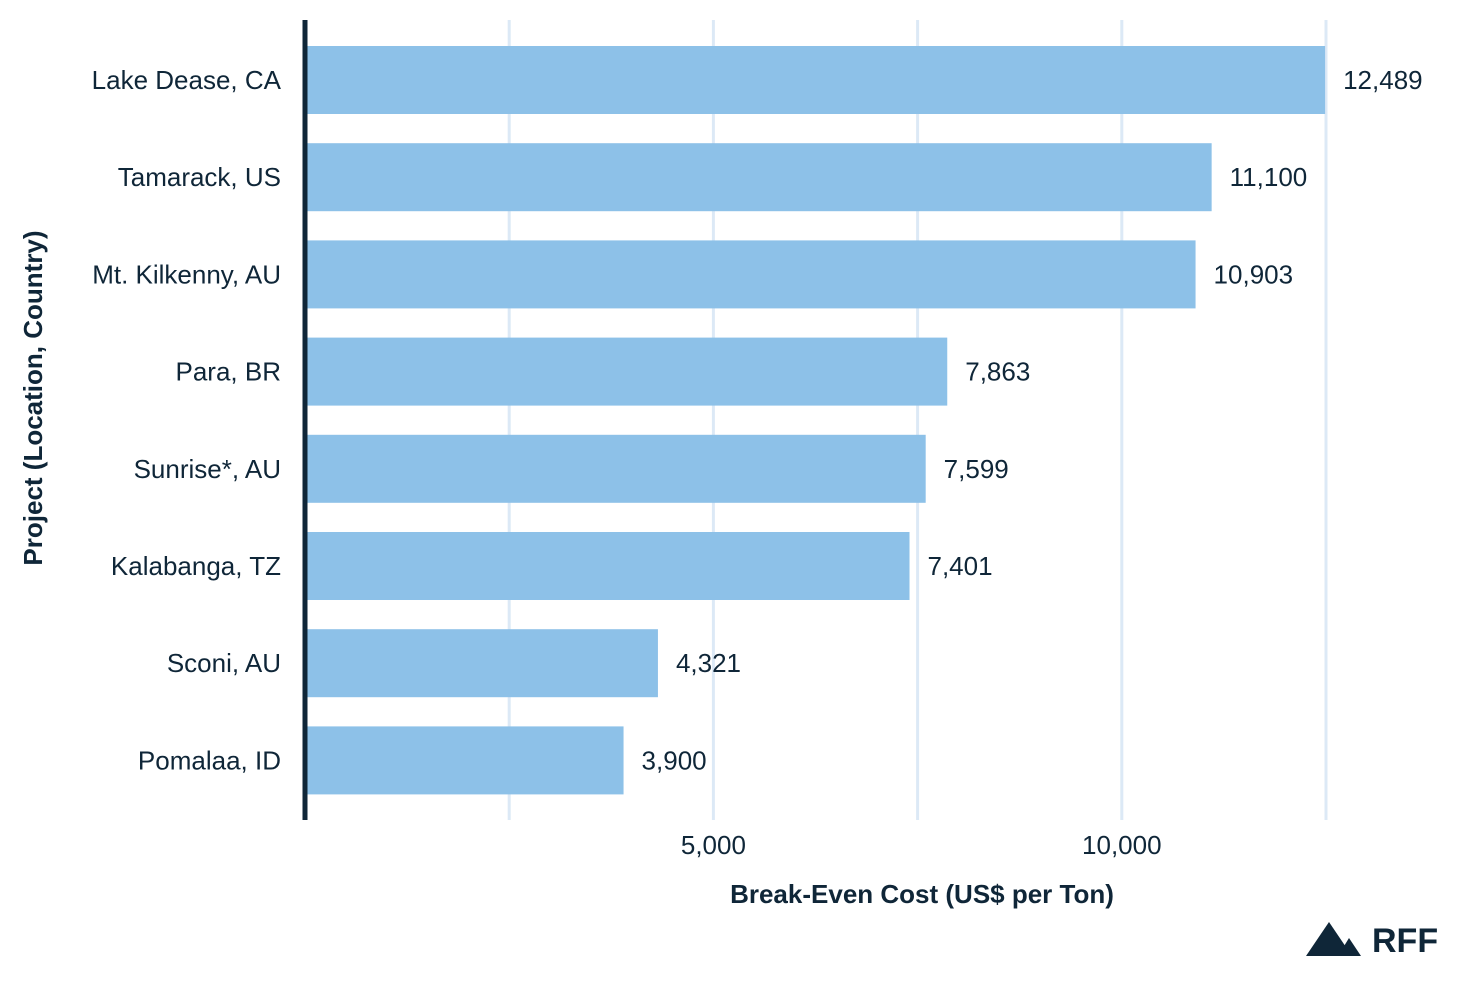 The image size is (1480, 982). What do you see at coordinates (997, 372) in the screenshot?
I see `value-label: 7,863` at bounding box center [997, 372].